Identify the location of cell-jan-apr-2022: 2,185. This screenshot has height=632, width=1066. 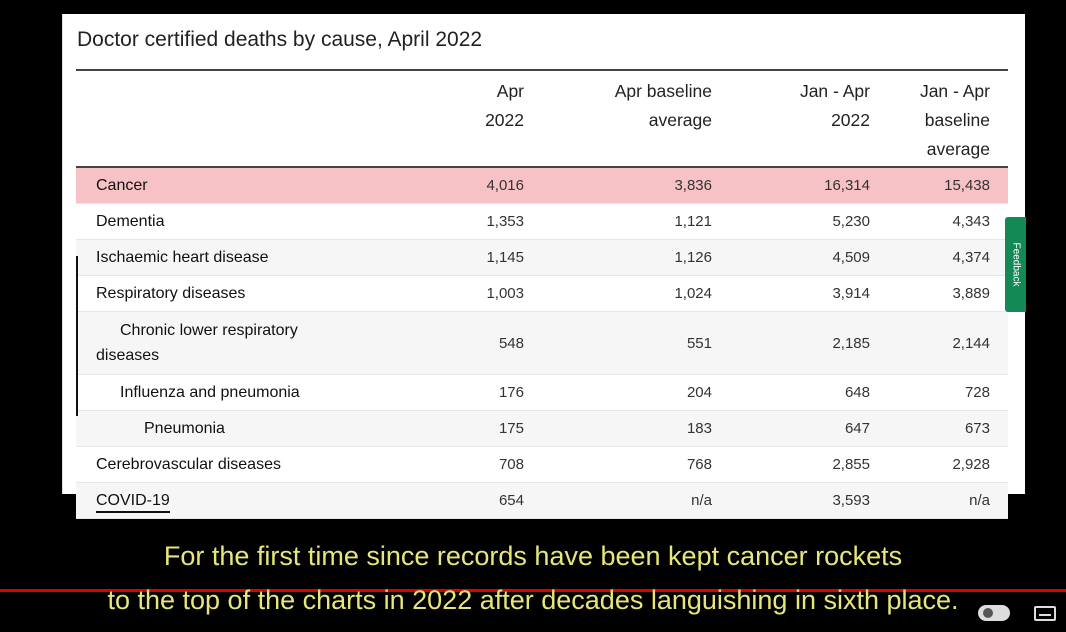
(809, 343).